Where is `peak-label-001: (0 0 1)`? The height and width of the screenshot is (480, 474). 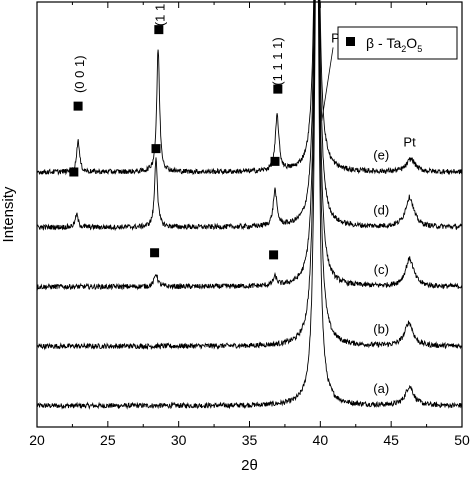
peak-label-001: (0 0 1) is located at coordinates (79, 74).